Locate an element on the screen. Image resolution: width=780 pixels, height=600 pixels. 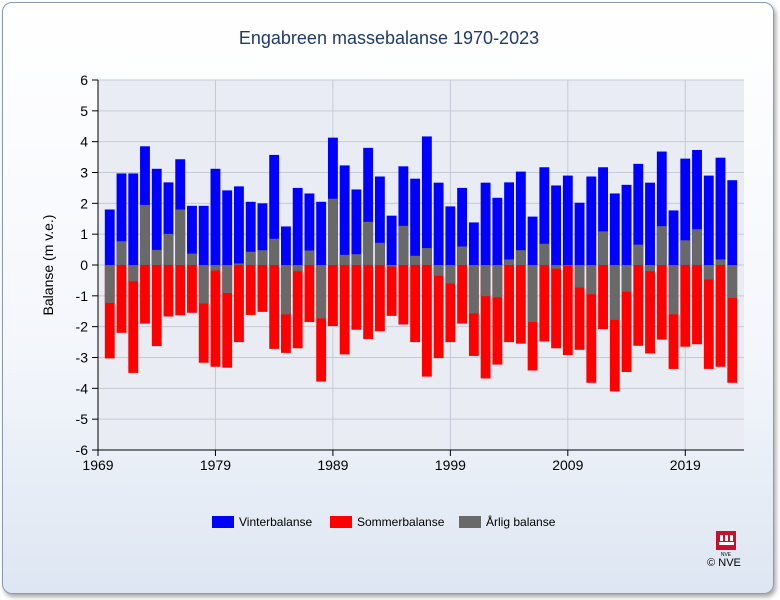
legend-label-winter: Vinterbalanse is located at coordinates (275, 522).